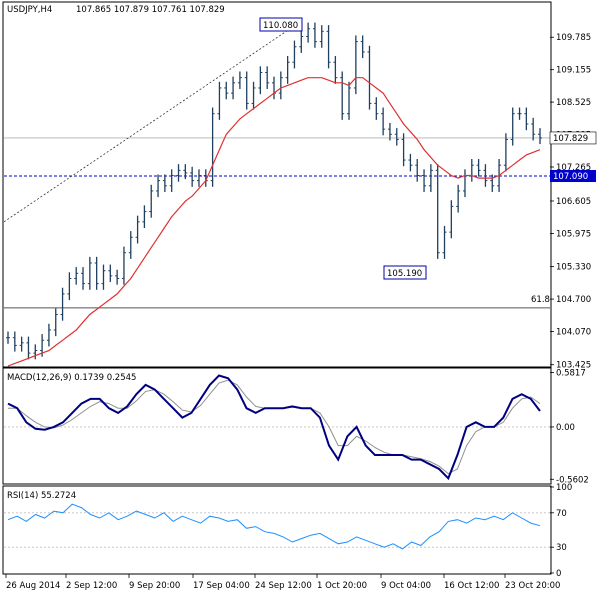  I want to click on time-tick-label: 23 Oct 20:00, so click(532, 586).